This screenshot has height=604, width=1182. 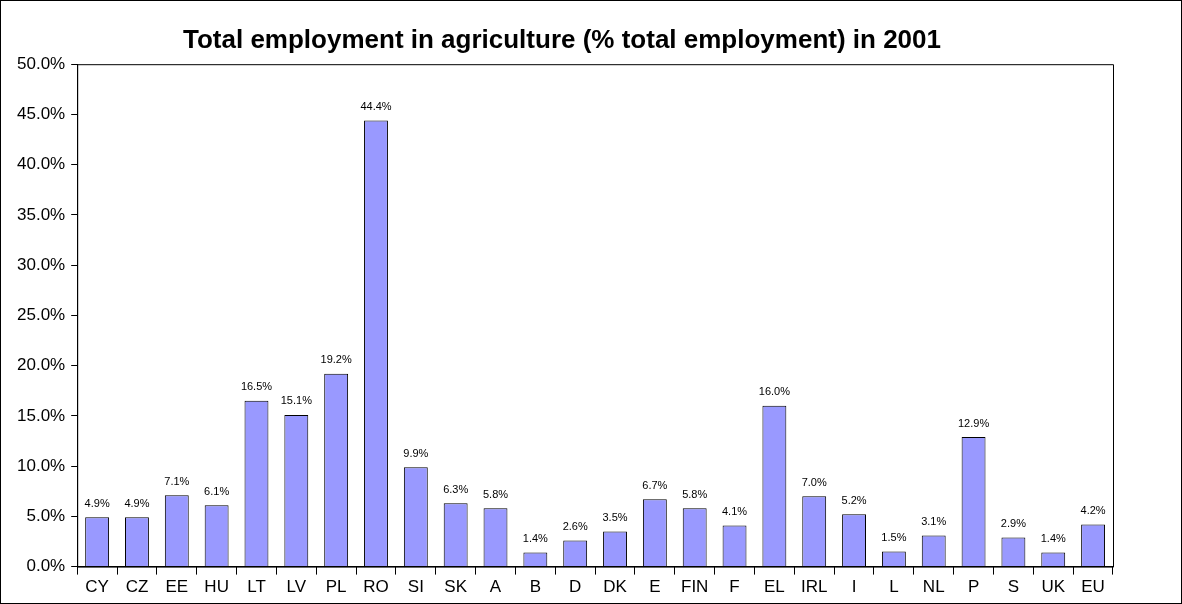 What do you see at coordinates (336, 359) in the screenshot?
I see `data-label: 19.2%` at bounding box center [336, 359].